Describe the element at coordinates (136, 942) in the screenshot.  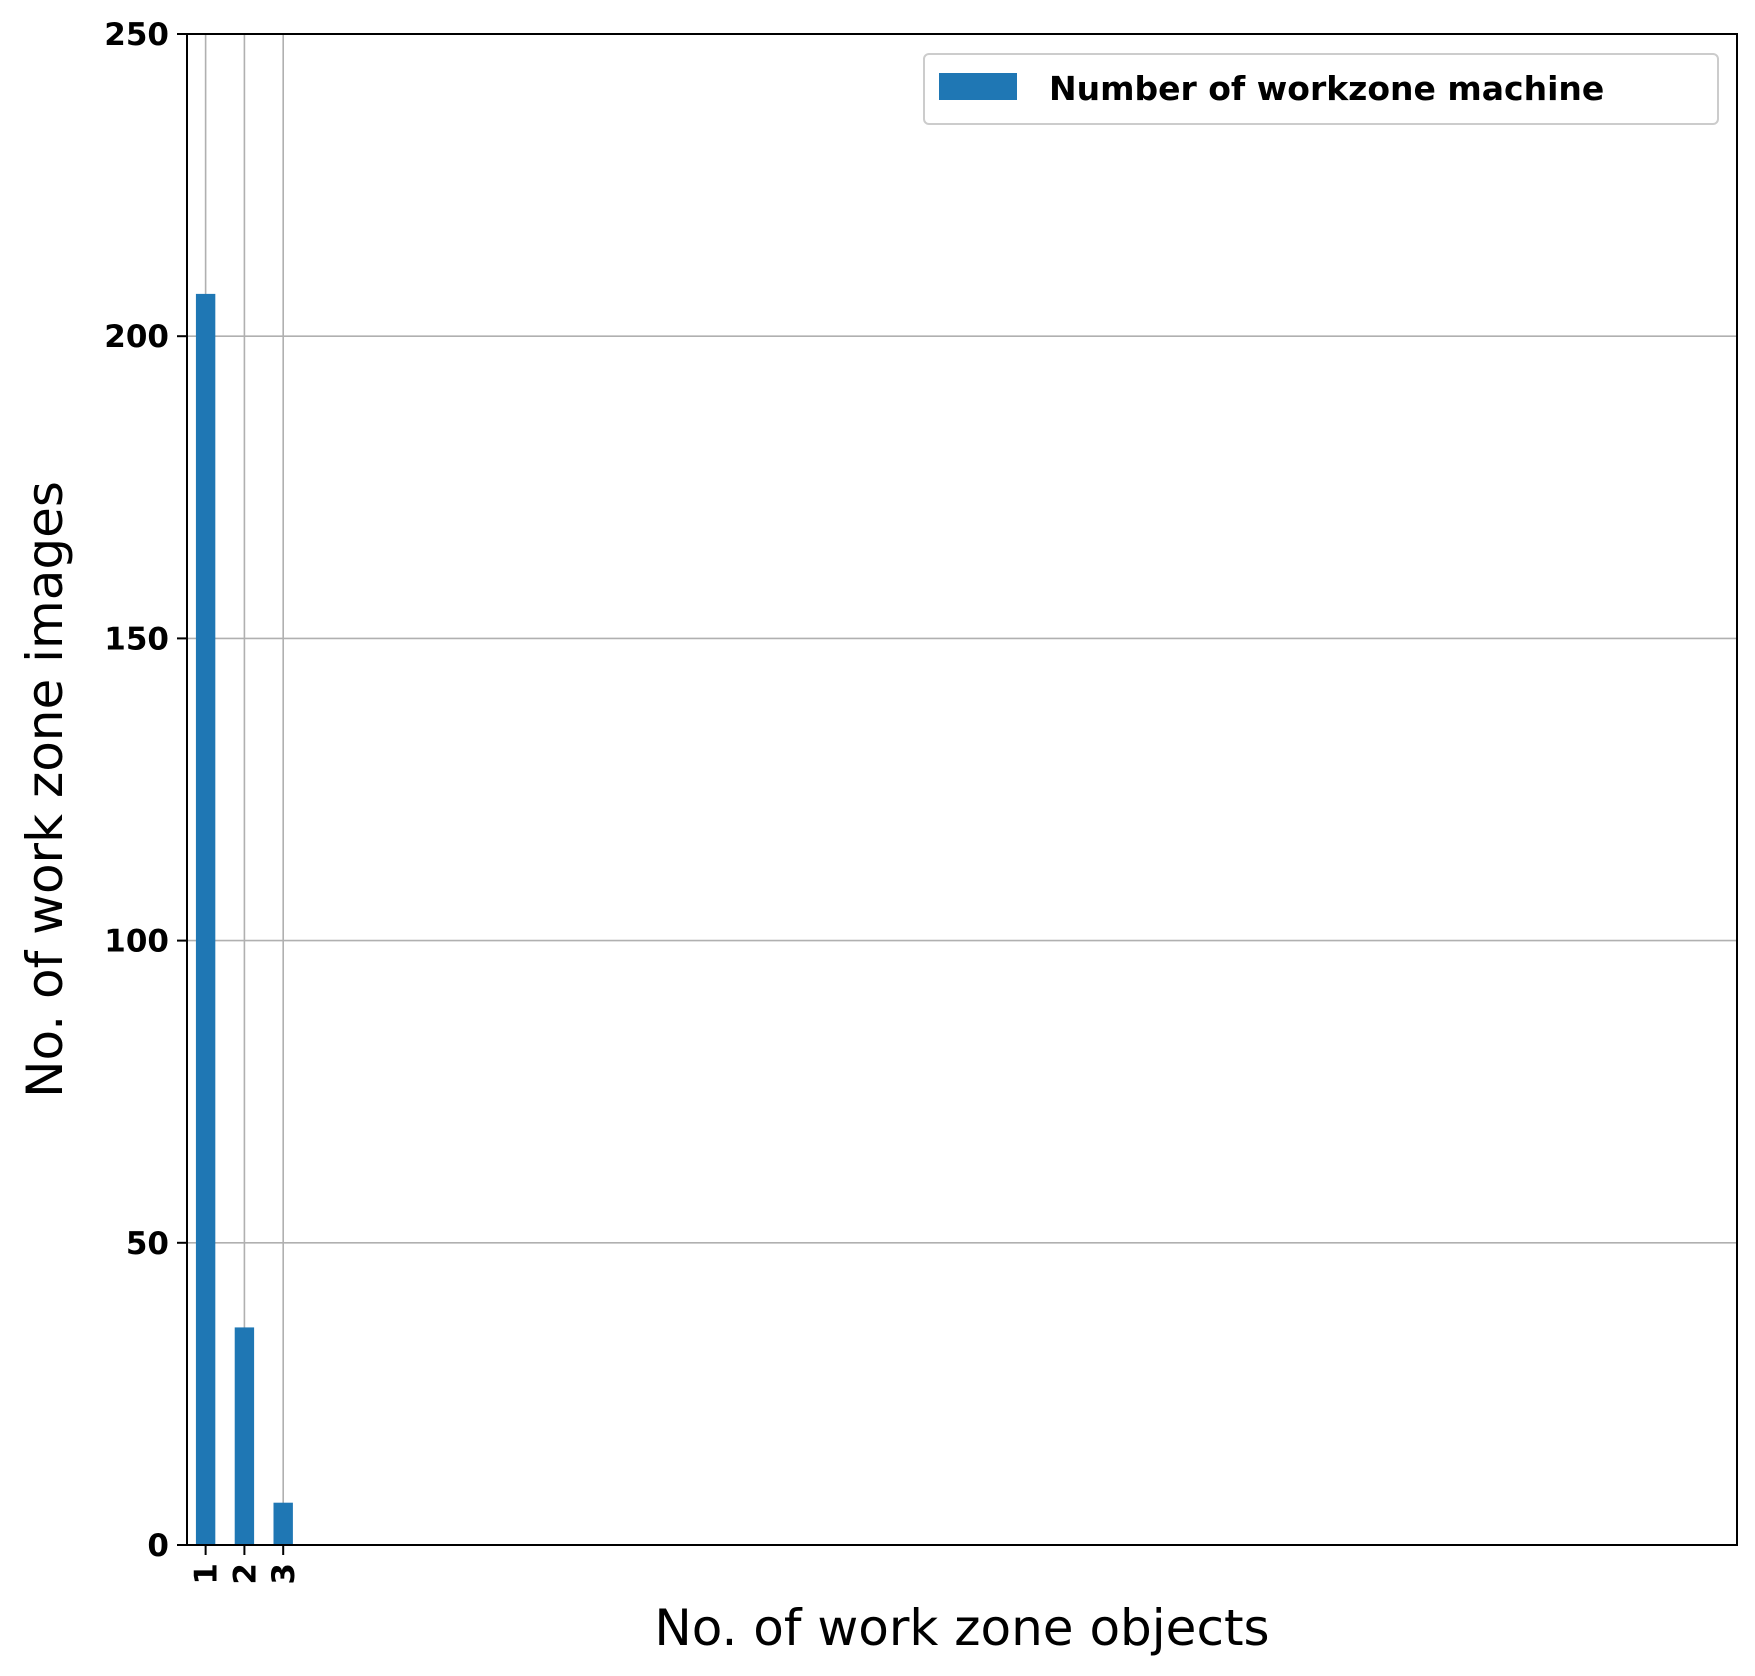
I see `y-tick-label: 100` at that location.